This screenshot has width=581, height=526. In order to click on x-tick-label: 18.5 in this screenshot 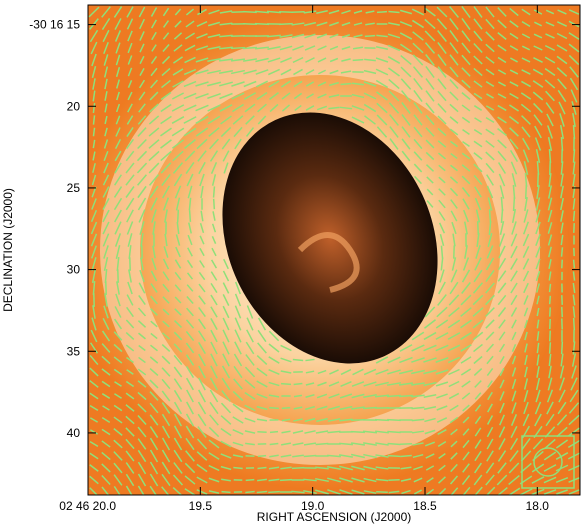, I will do `click(425, 506)`.